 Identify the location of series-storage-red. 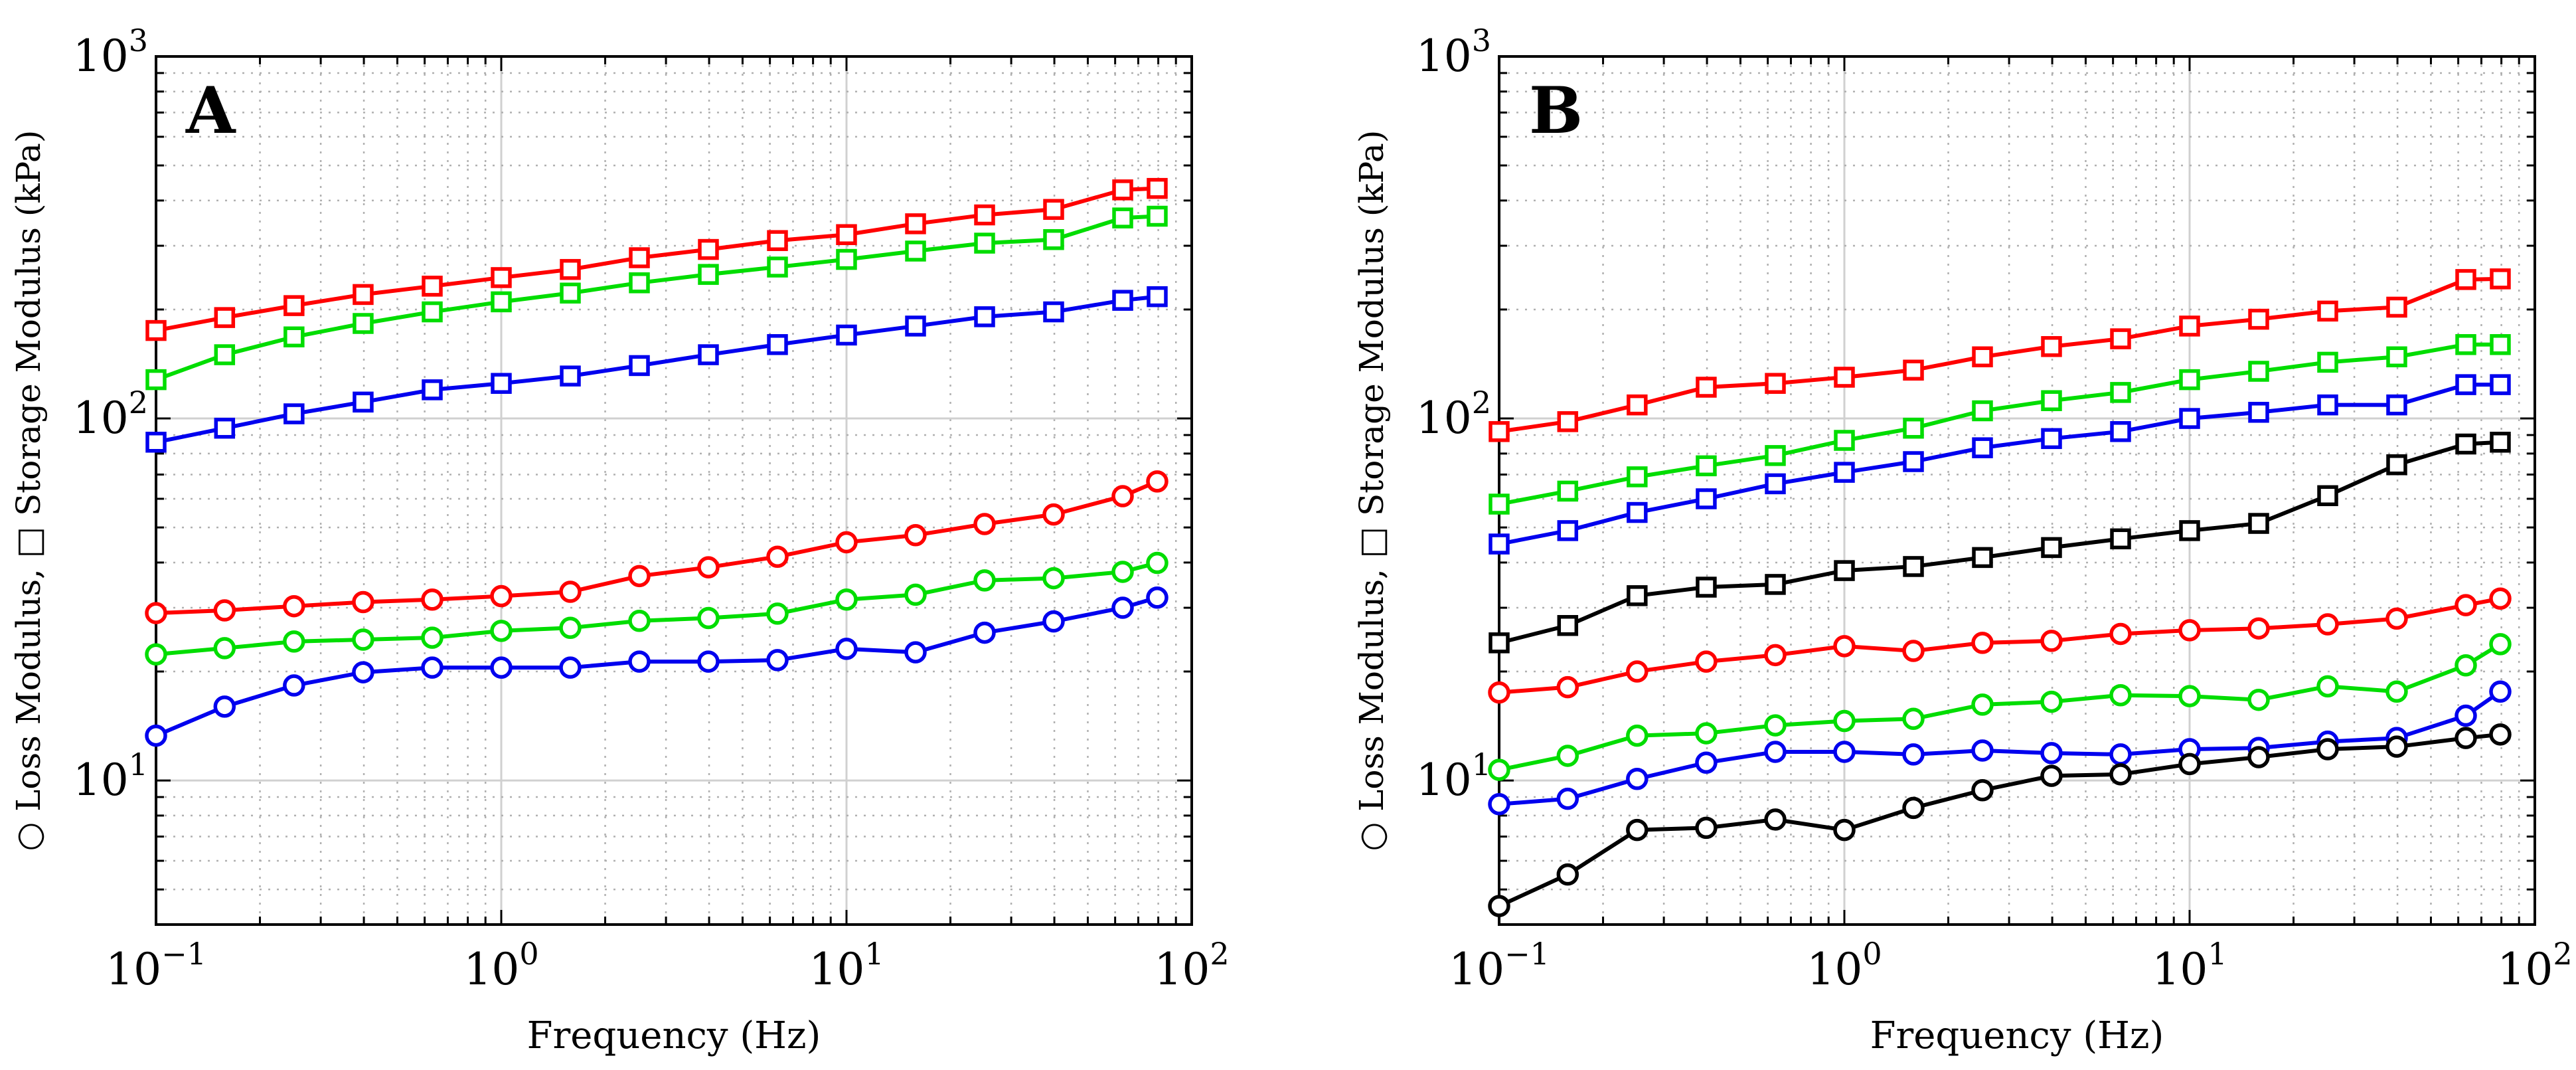
(656, 259).